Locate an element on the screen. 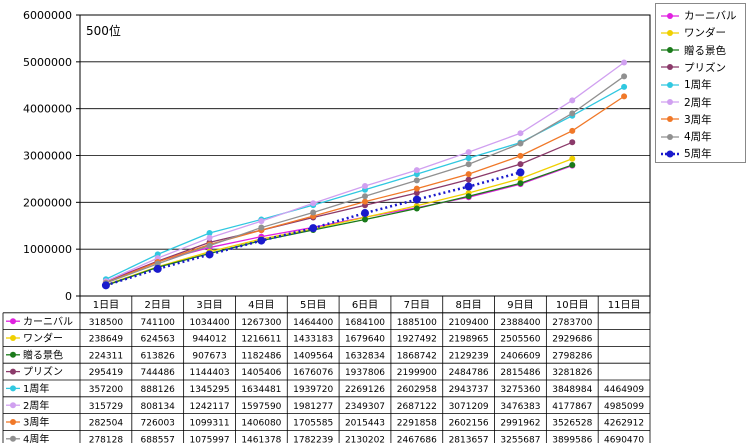  data-label: 3476383 is located at coordinates (520, 407).